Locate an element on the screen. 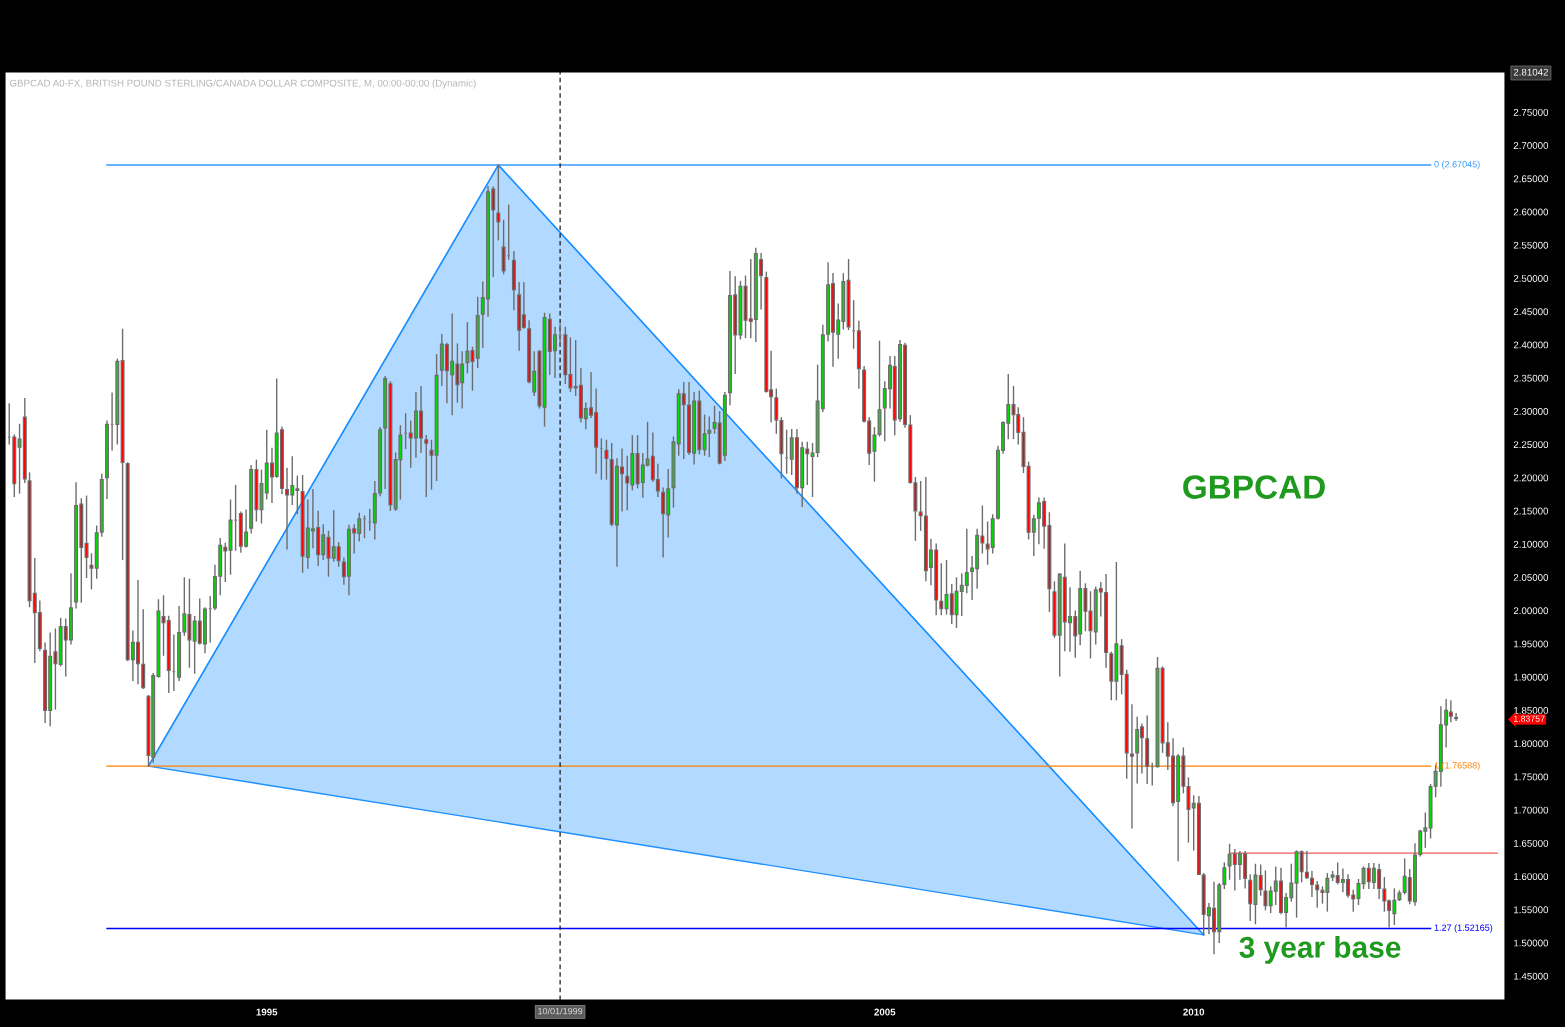  y-tick-label: 2.81042 is located at coordinates (1530, 72).